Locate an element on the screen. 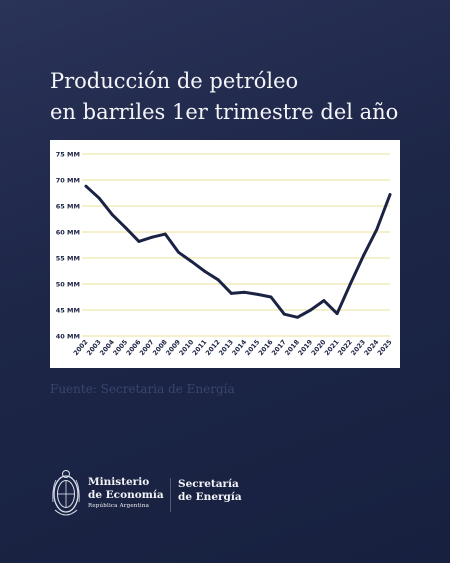 The width and height of the screenshot is (450, 563). y-tick-label: 75 MM is located at coordinates (68, 155).